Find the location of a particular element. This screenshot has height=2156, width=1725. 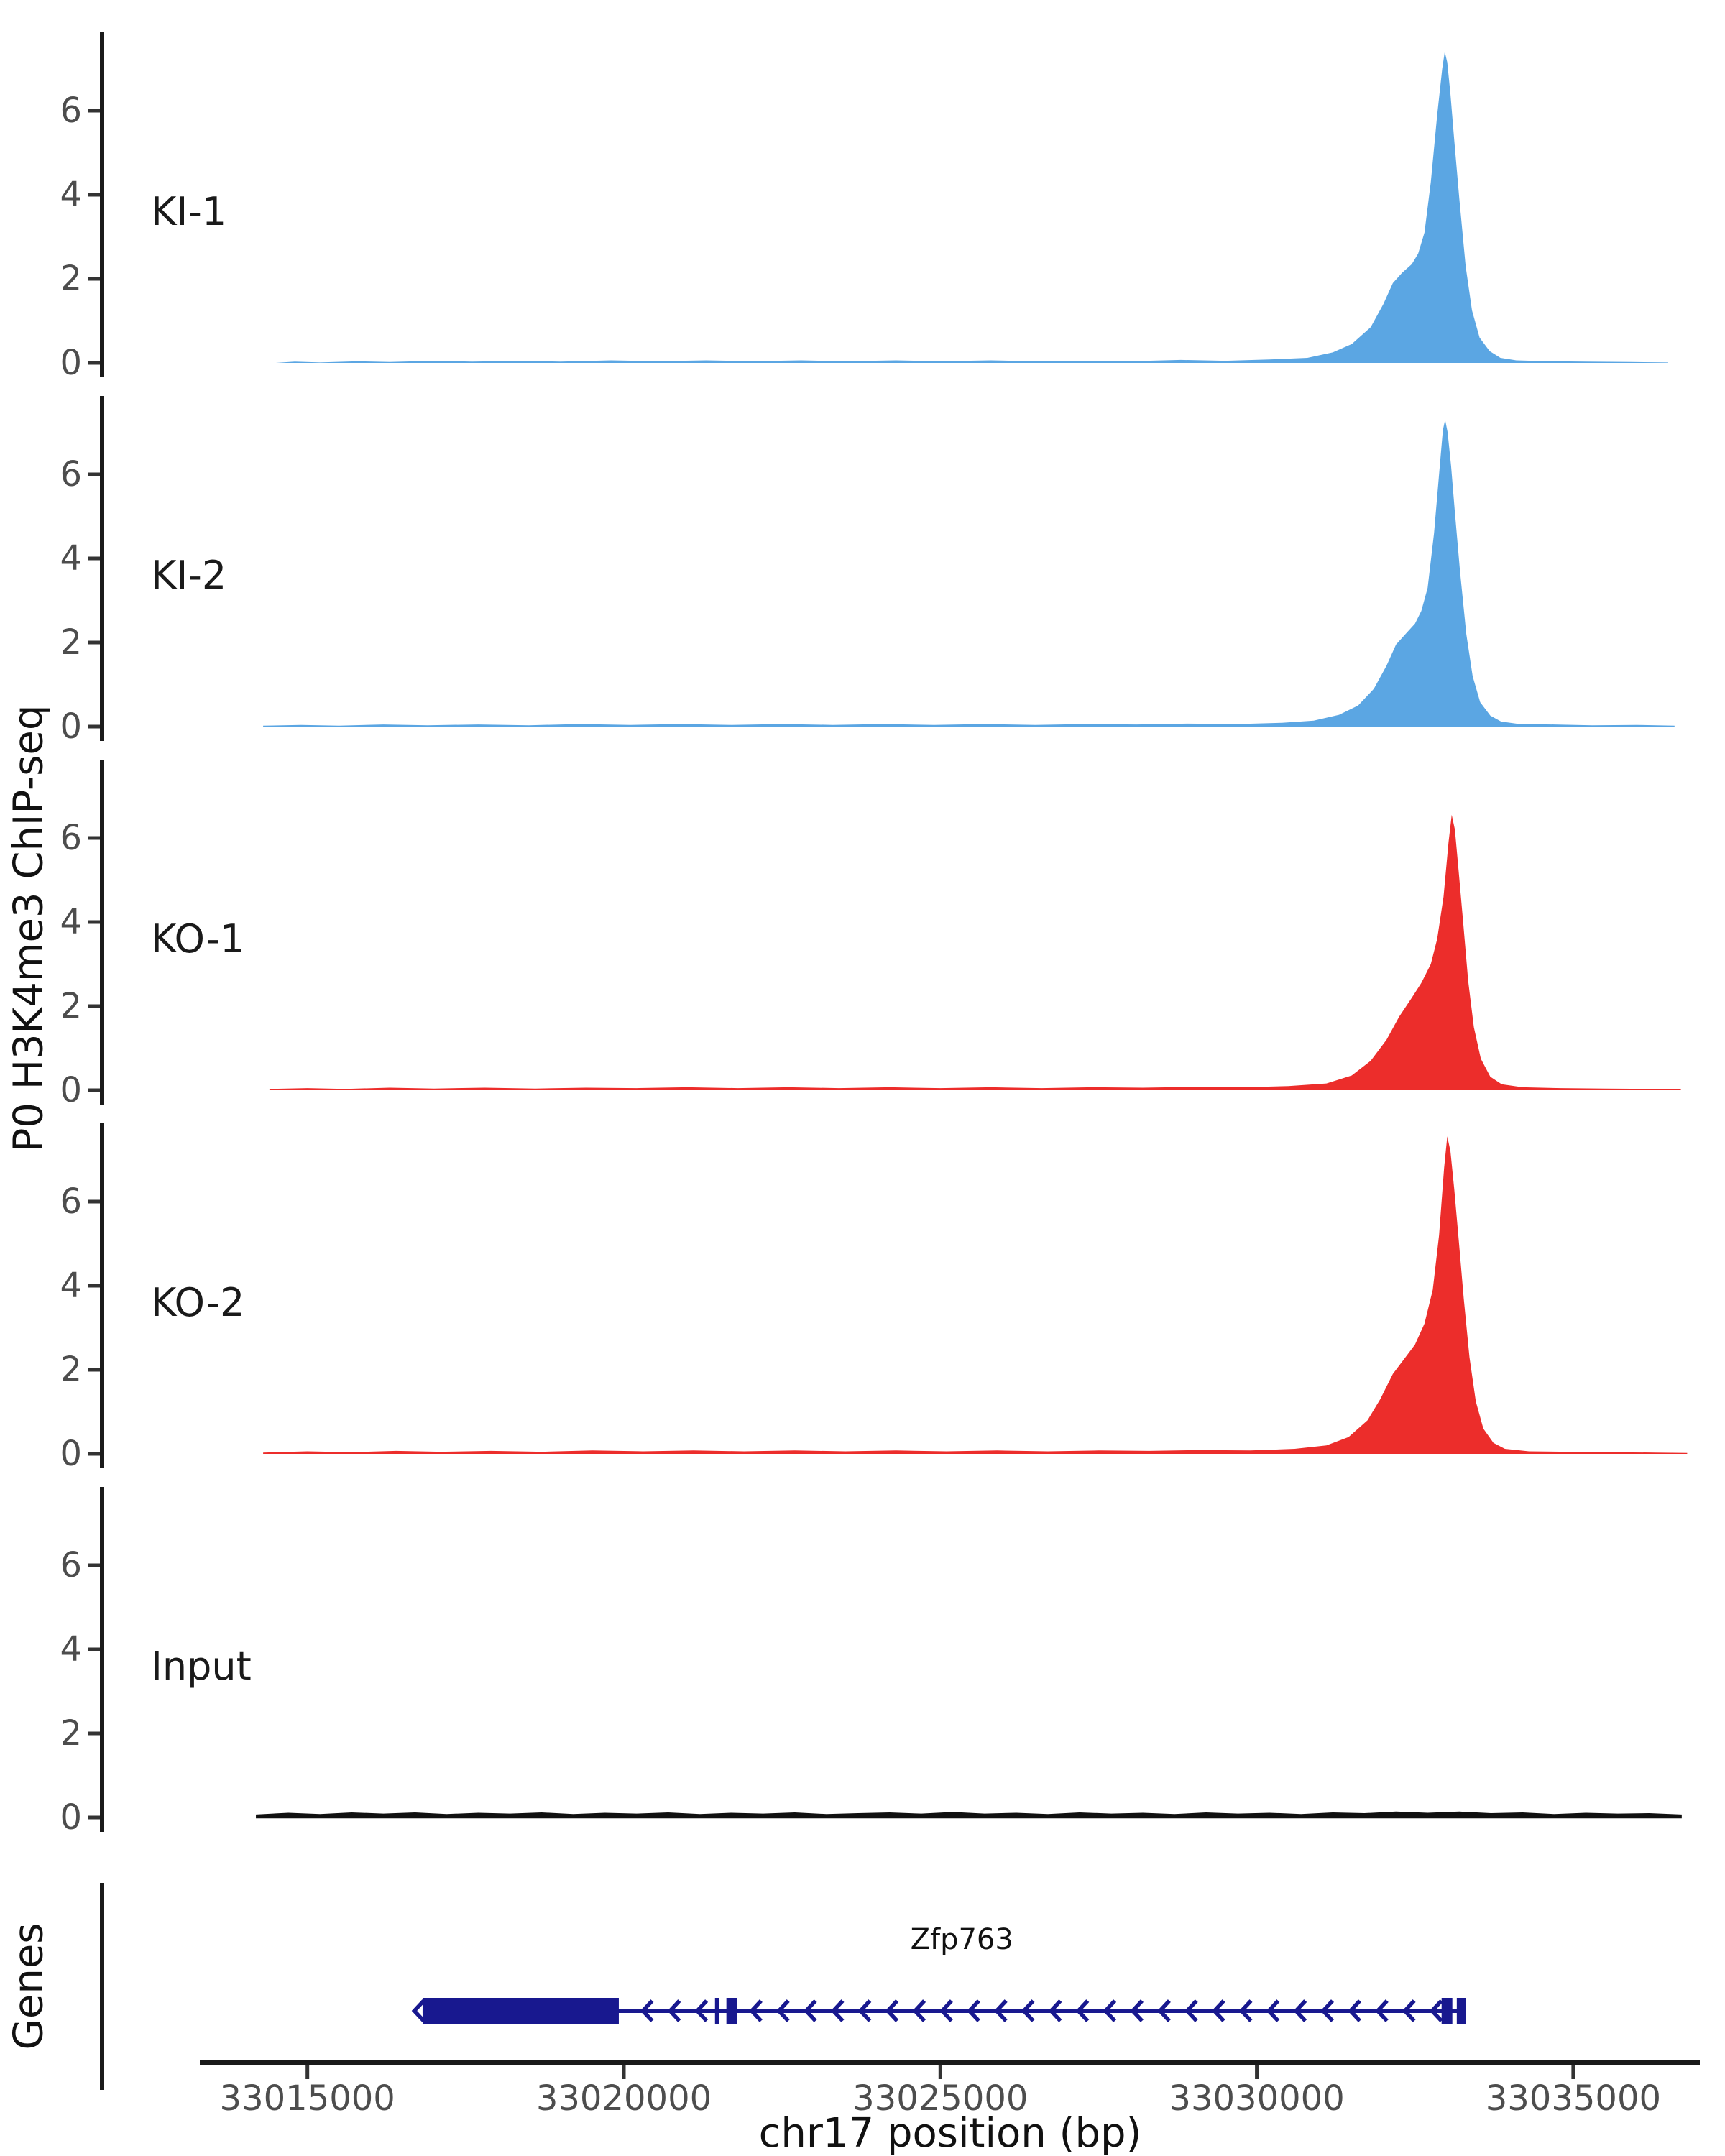

track-label-KI-1: KI-1 is located at coordinates (188, 211).